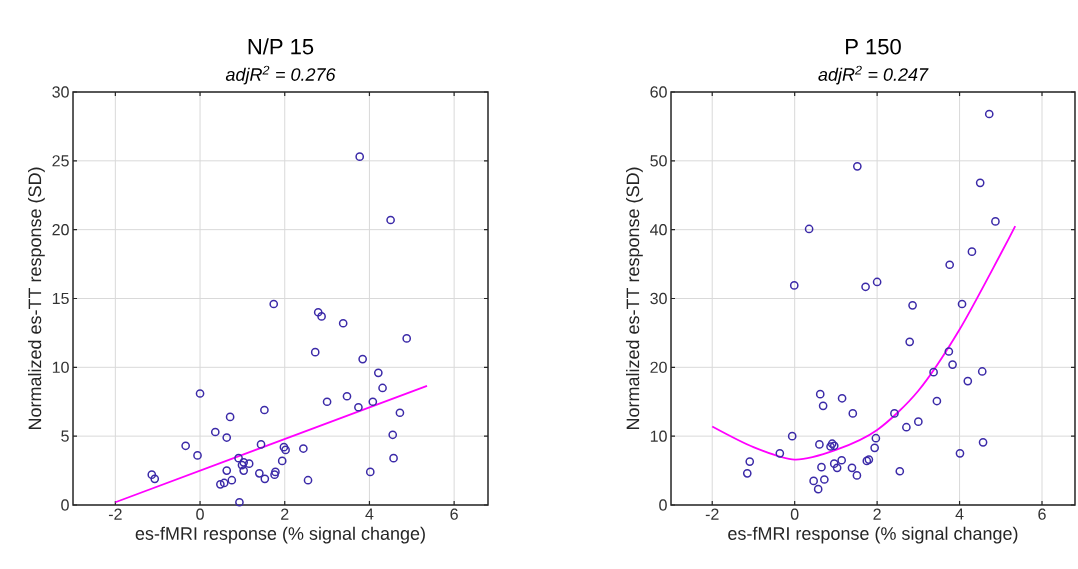 The image size is (1078, 569). I want to click on y-tick-label: 50, so click(658, 161).